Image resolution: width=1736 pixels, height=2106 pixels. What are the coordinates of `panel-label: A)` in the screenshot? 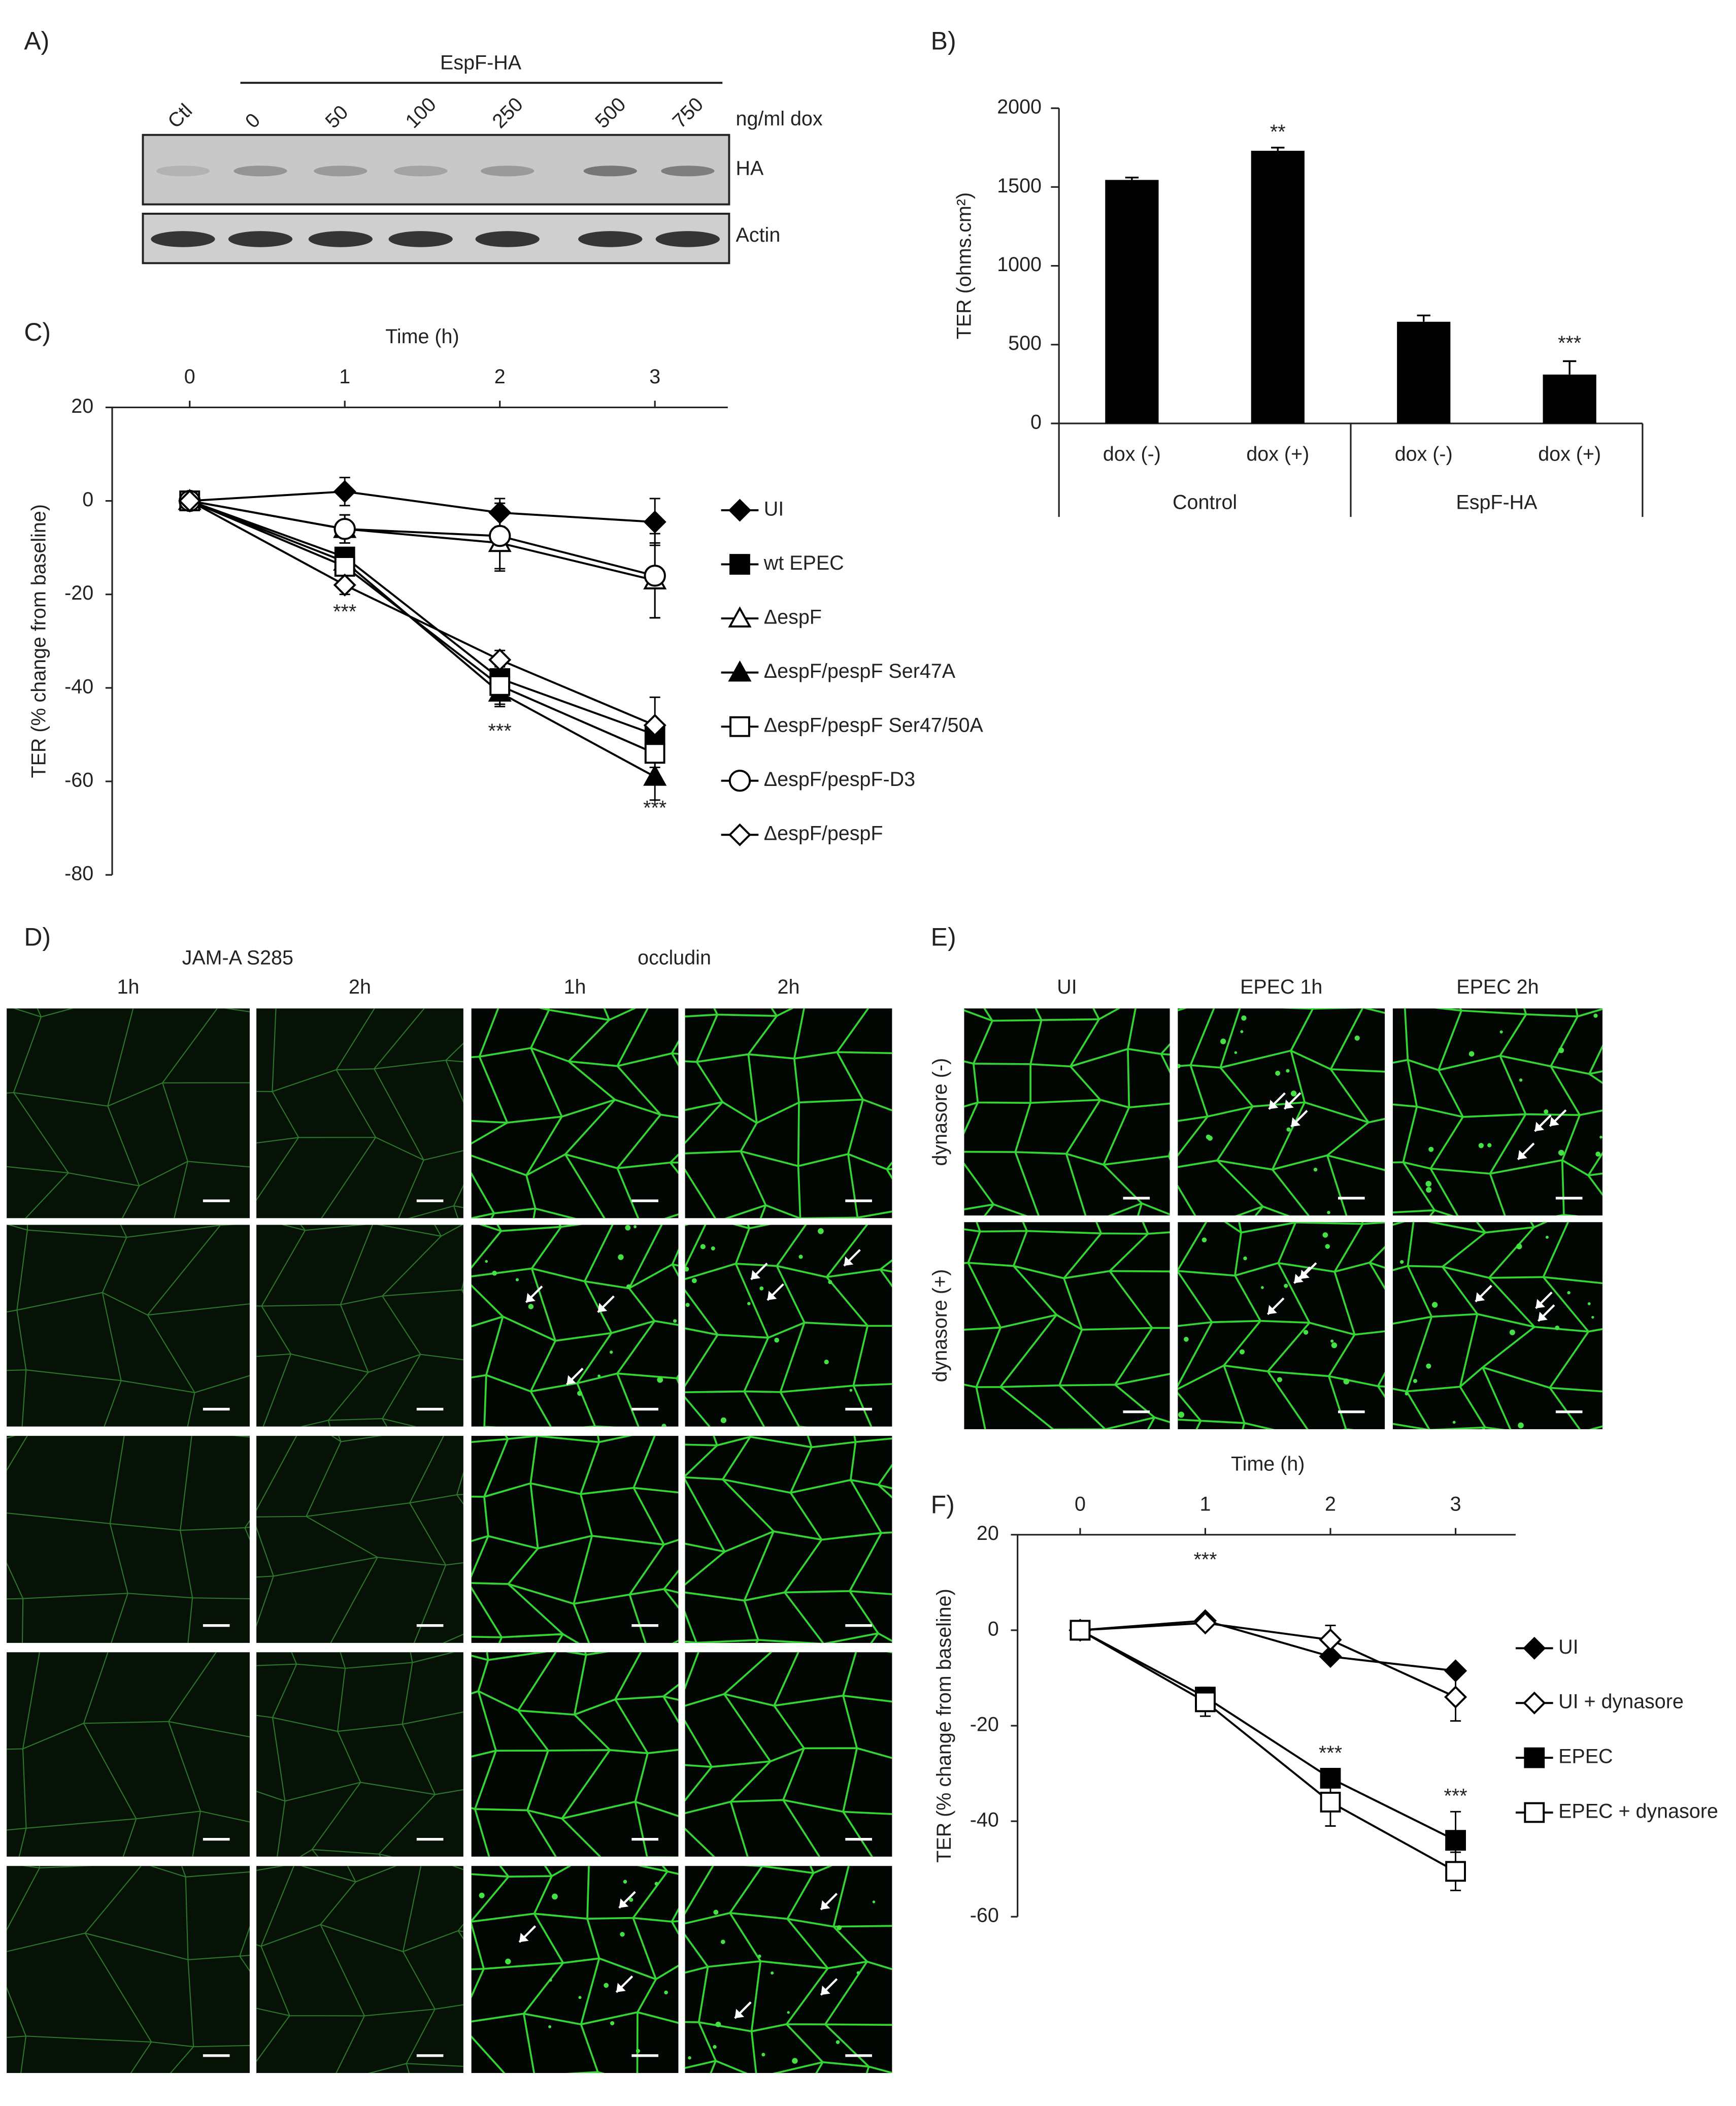 It's located at (36, 40).